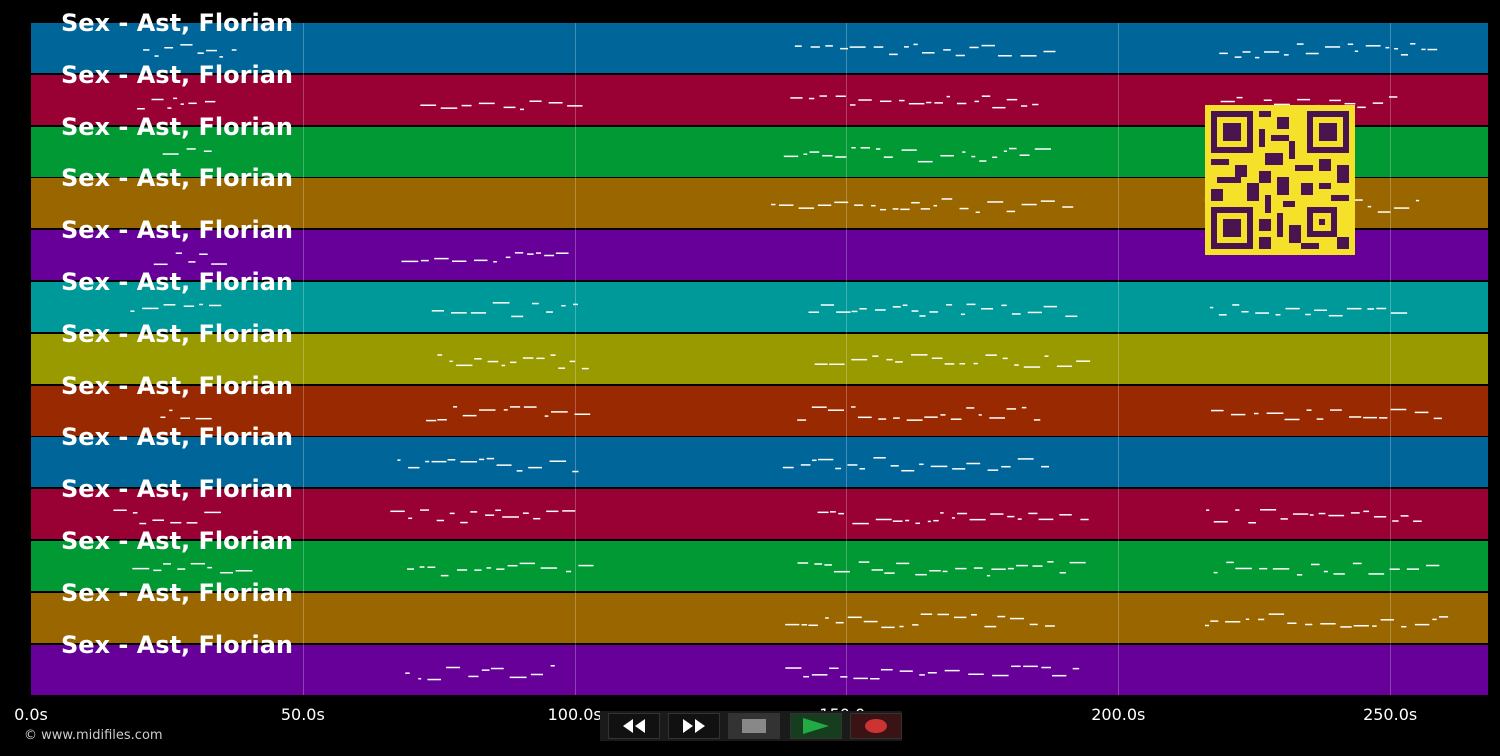 This screenshot has width=1500, height=756. I want to click on stop-button, so click(754, 726).